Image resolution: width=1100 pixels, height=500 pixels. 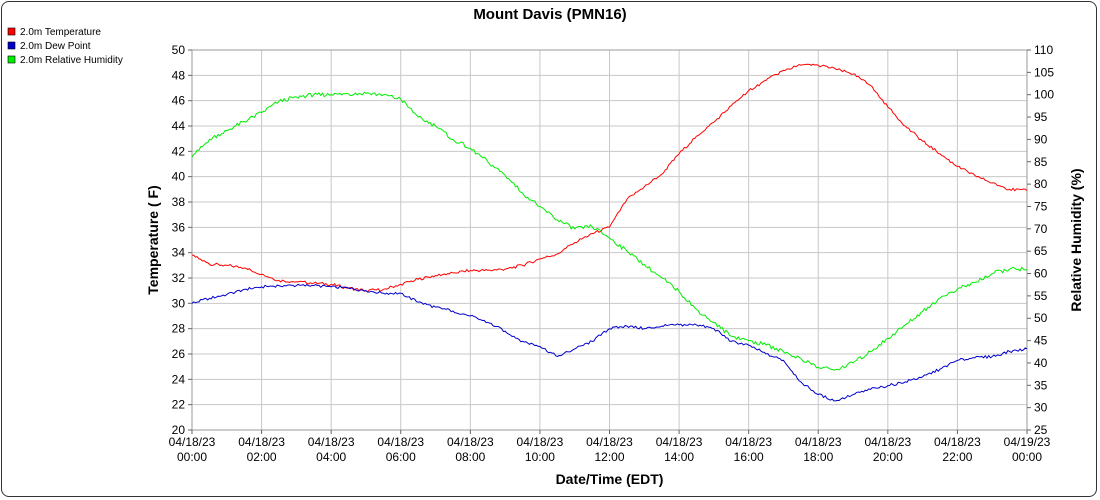 What do you see at coordinates (1041, 318) in the screenshot?
I see `y2-tick-label: 50` at bounding box center [1041, 318].